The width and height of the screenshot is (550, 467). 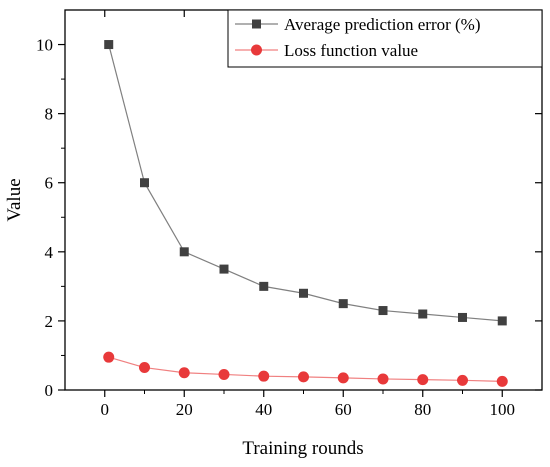 What do you see at coordinates (44, 45) in the screenshot?
I see `y-tick-label: 10` at bounding box center [44, 45].